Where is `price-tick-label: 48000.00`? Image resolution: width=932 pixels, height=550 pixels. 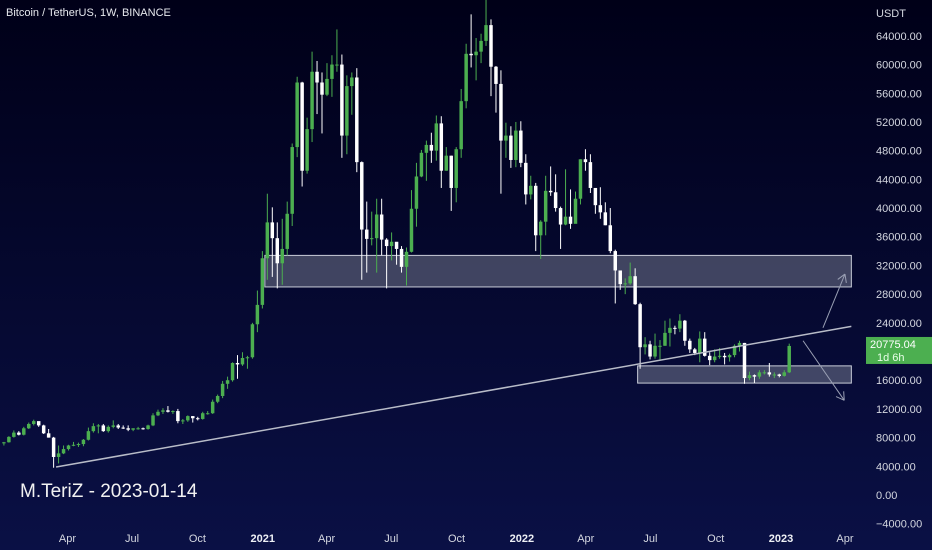 price-tick-label: 48000.00 is located at coordinates (899, 152).